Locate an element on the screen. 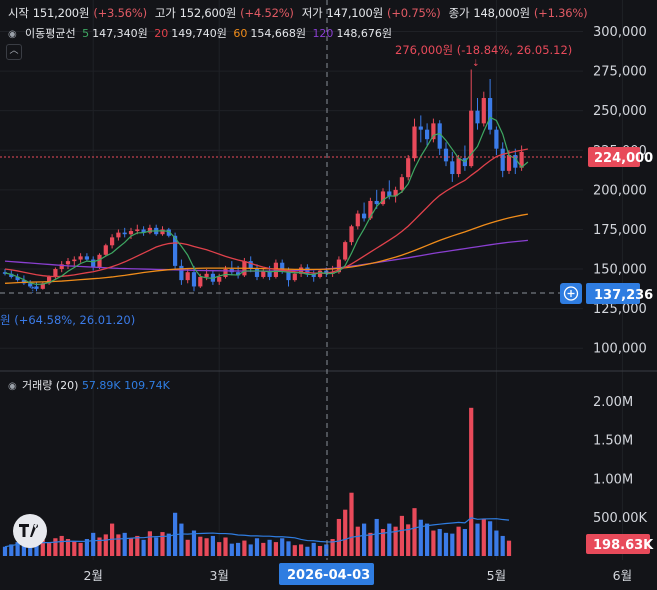 The width and height of the screenshot is (657, 590). plus-circle-icon is located at coordinates (571, 293).